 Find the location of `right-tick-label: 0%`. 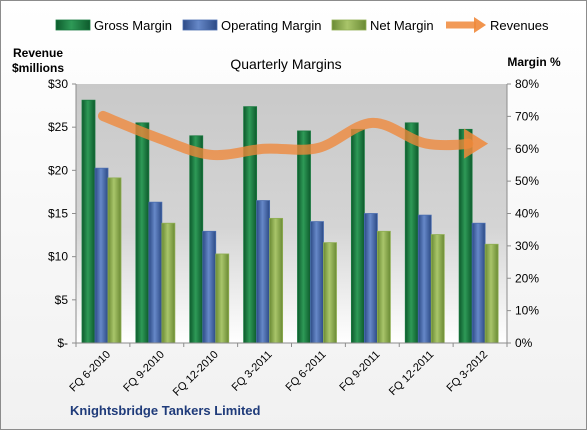

right-tick-label: 0% is located at coordinates (524, 343).